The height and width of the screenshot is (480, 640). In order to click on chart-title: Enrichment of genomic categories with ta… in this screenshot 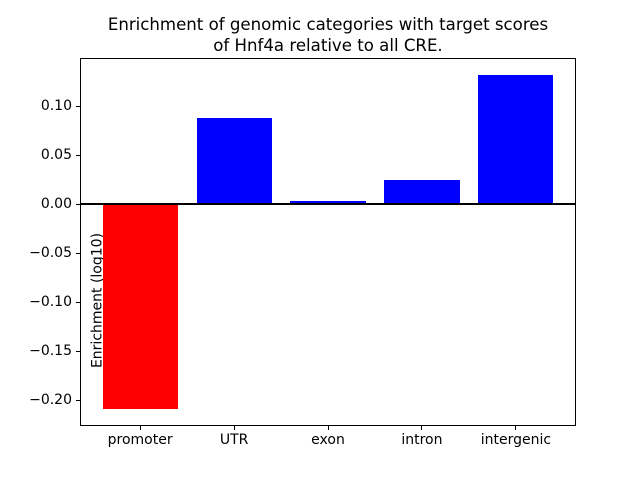, I will do `click(328, 35)`.